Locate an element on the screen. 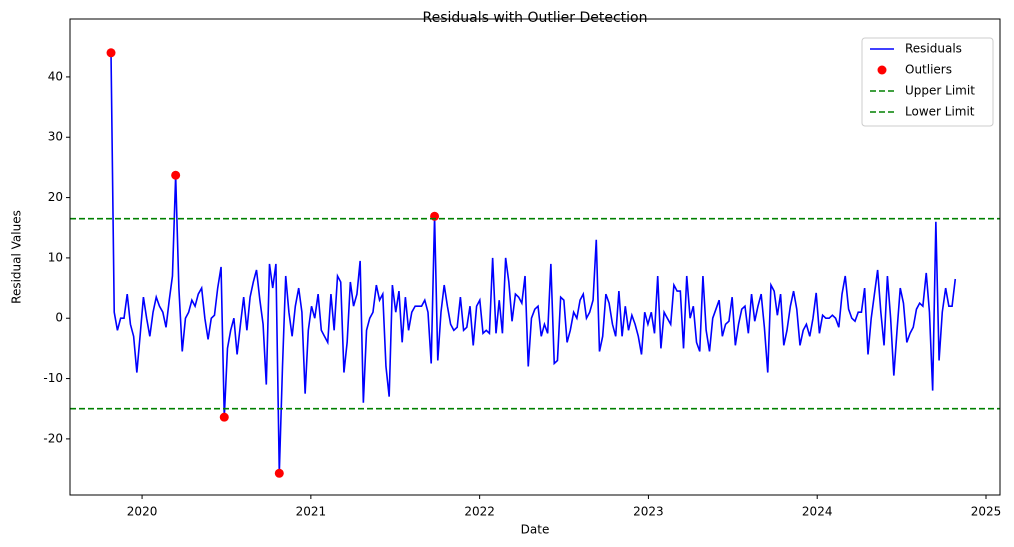 The width and height of the screenshot is (1014, 547). x-tick-label: 2021 is located at coordinates (311, 512).